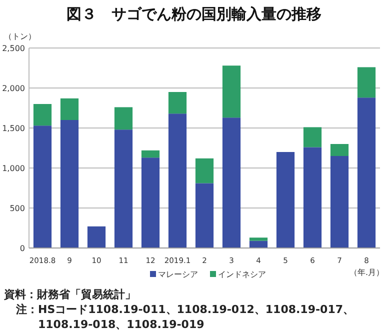 Image resolution: width=388 pixels, height=335 pixels. I want to click on legend-label: マレーシア, so click(178, 274).